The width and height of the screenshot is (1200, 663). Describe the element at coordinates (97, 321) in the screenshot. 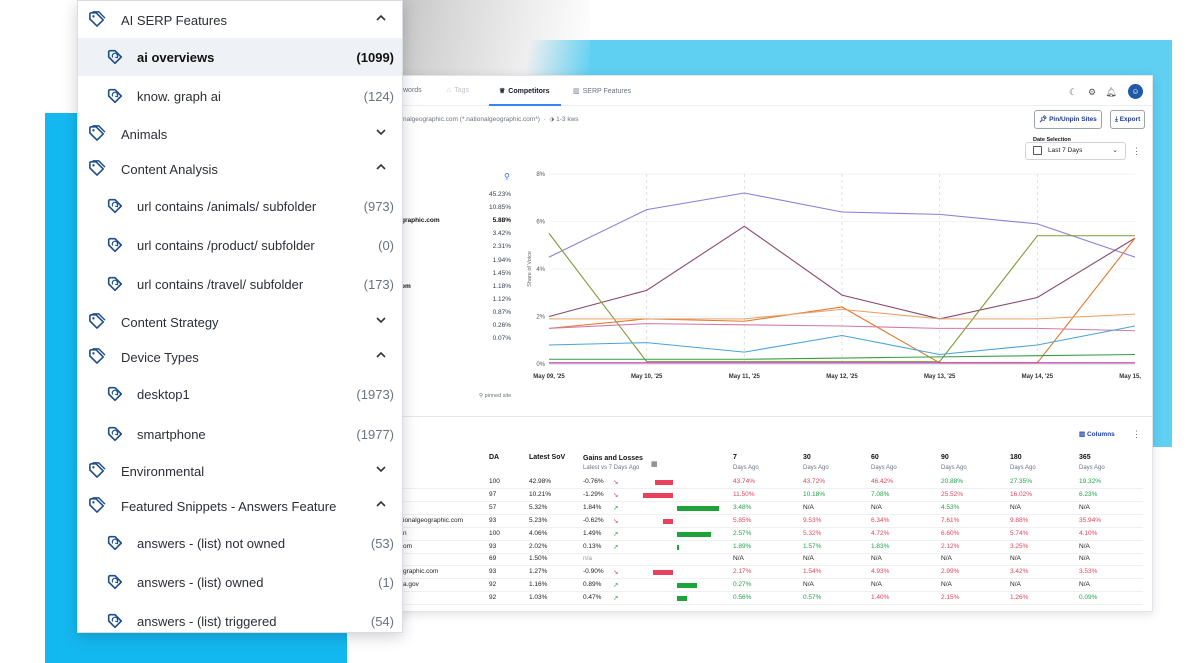

I see `tag-icon` at that location.